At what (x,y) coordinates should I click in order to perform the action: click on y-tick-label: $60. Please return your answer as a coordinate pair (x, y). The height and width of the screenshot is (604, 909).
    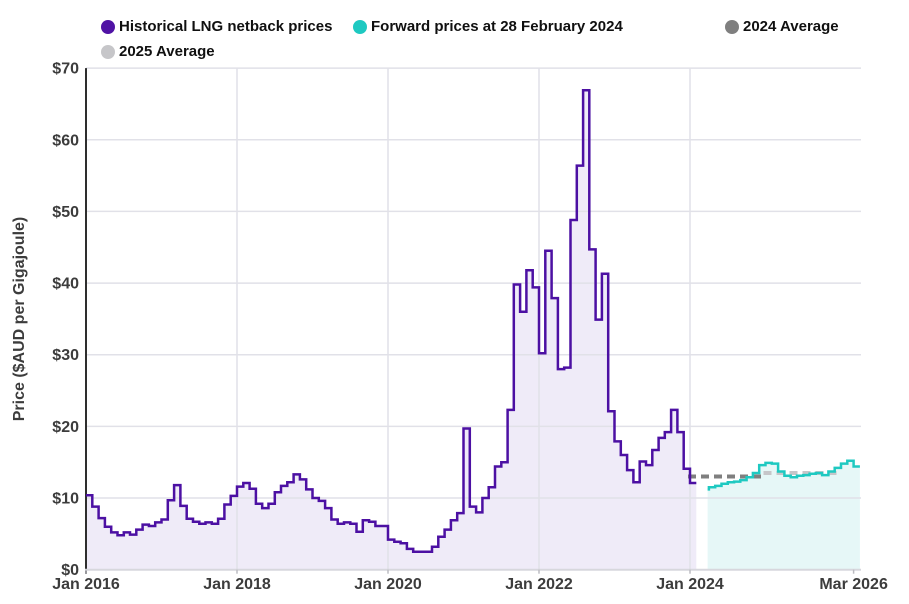
    Looking at the image, I should click on (65, 140).